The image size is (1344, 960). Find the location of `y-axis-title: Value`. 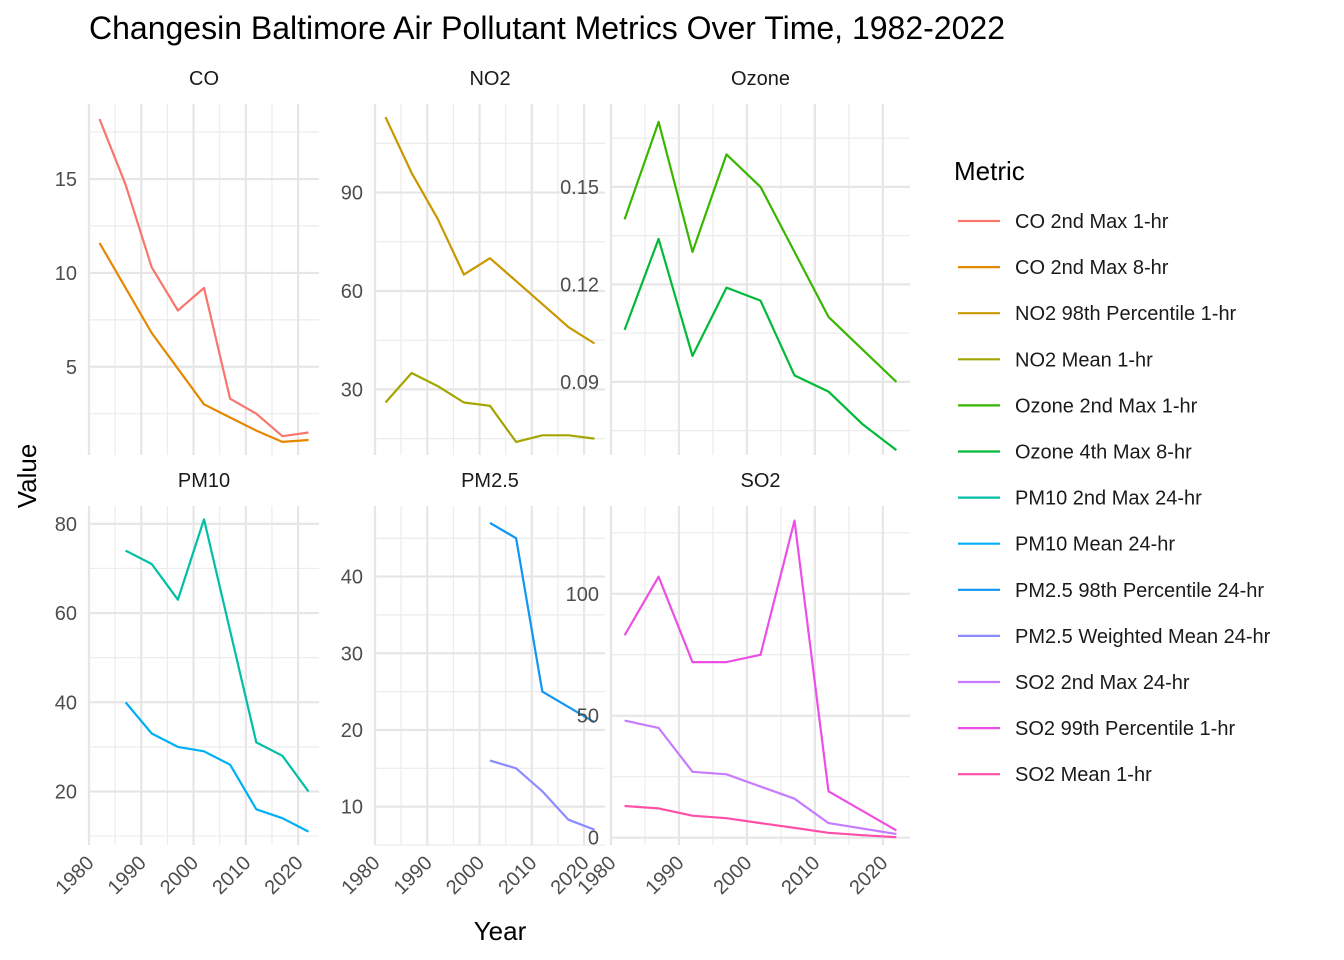

y-axis-title: Value is located at coordinates (27, 476).